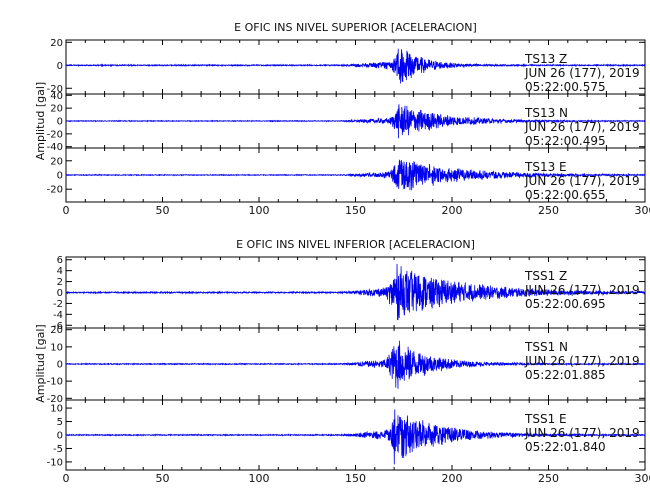  I want to click on time-label: 05:22:00.575, so click(565, 87).